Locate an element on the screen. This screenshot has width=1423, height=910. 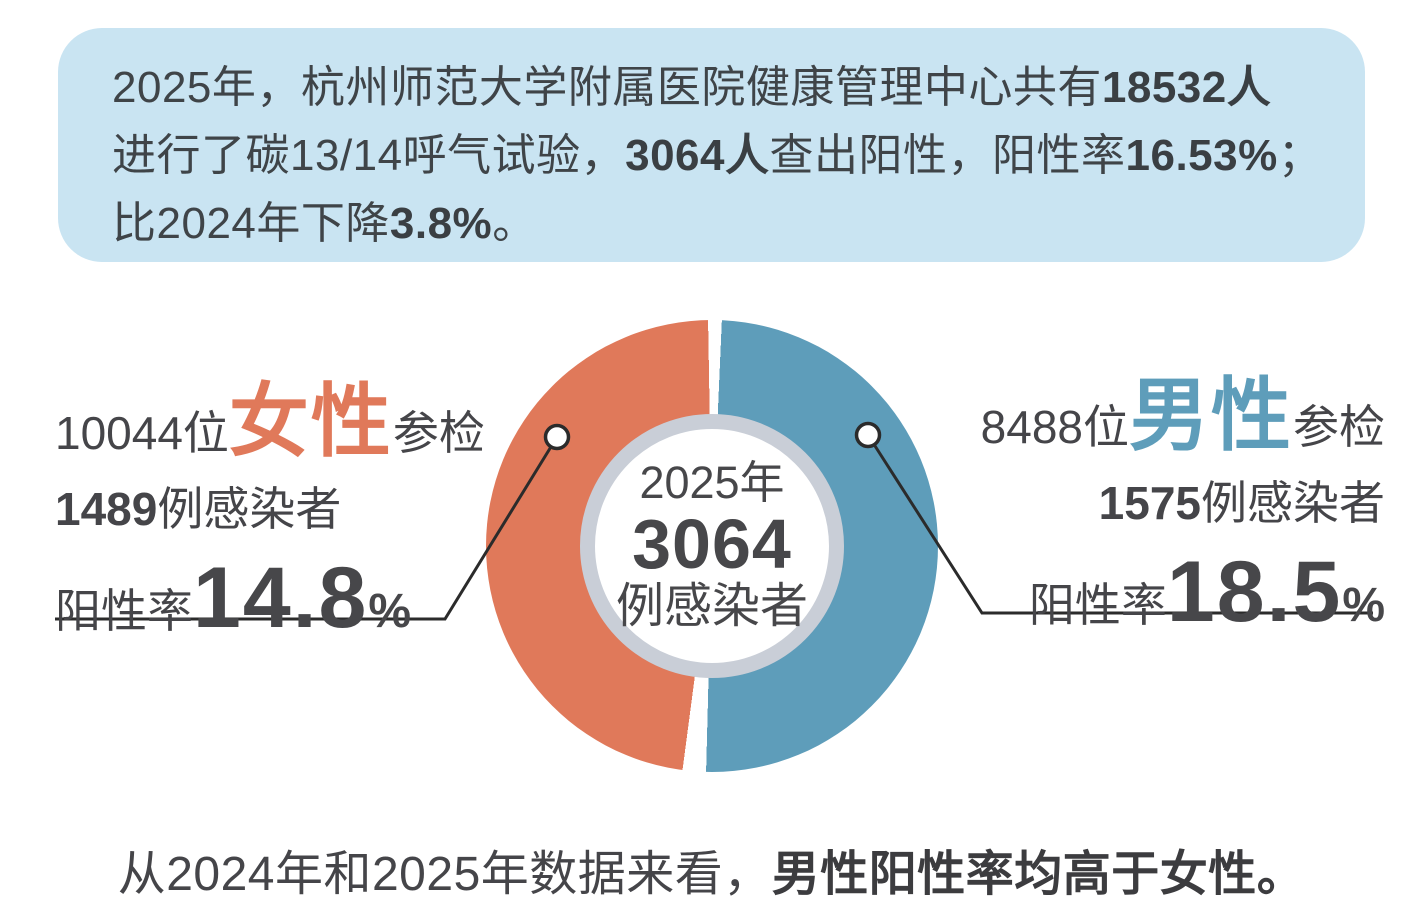
summary-change-rate: 3.8% is located at coordinates (441, 223).